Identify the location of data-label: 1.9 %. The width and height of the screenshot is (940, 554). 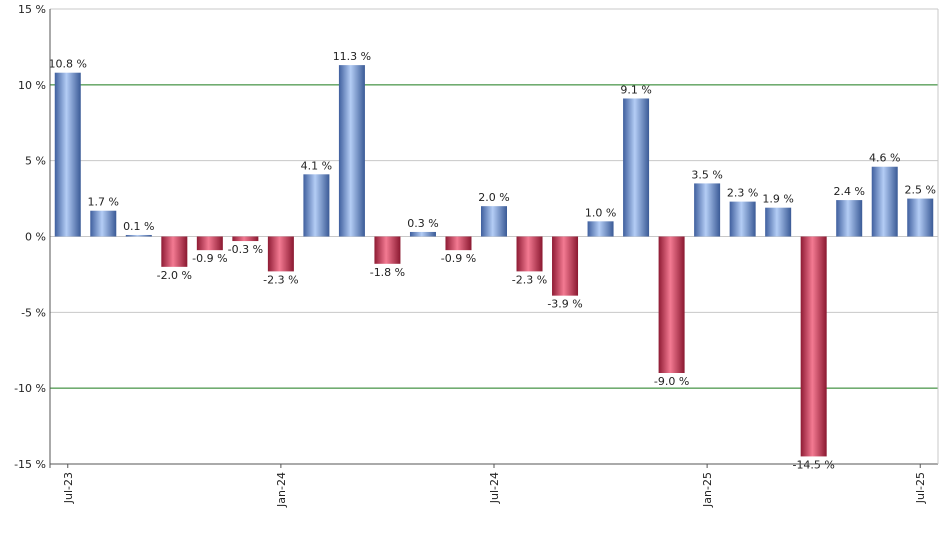
(777, 199).